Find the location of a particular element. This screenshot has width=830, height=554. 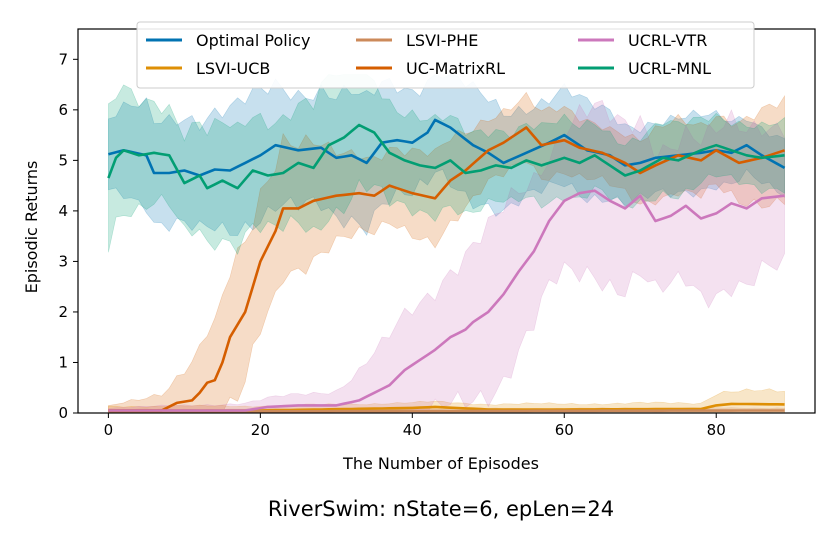

y-tick-label: 1 is located at coordinates (63, 362).